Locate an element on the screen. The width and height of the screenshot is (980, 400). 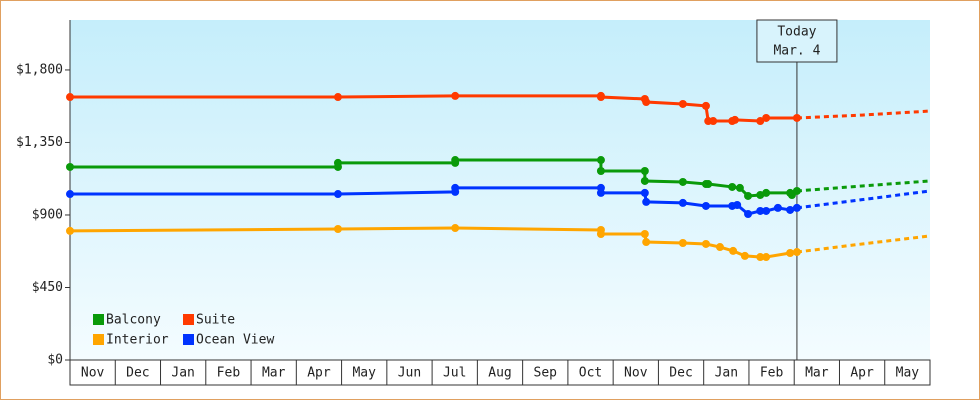
x-axis-band is located at coordinates (500, 372).